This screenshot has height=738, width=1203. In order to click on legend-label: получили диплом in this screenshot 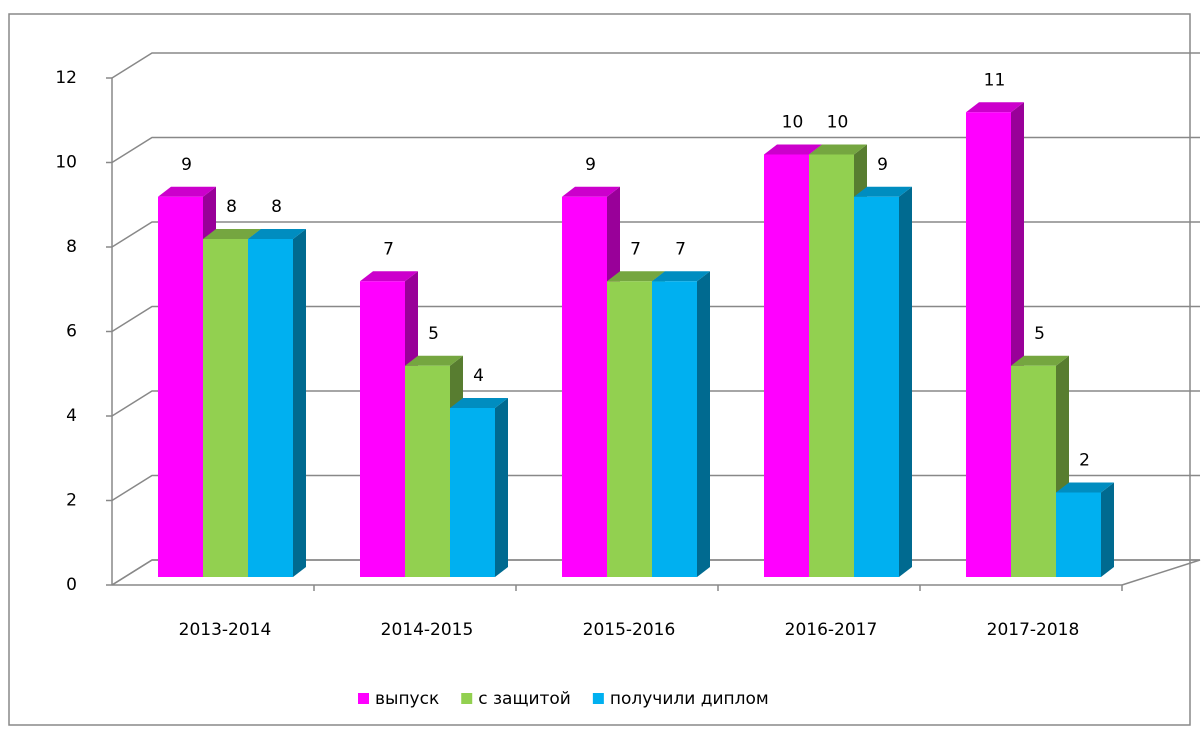, I will do `click(689, 699)`.